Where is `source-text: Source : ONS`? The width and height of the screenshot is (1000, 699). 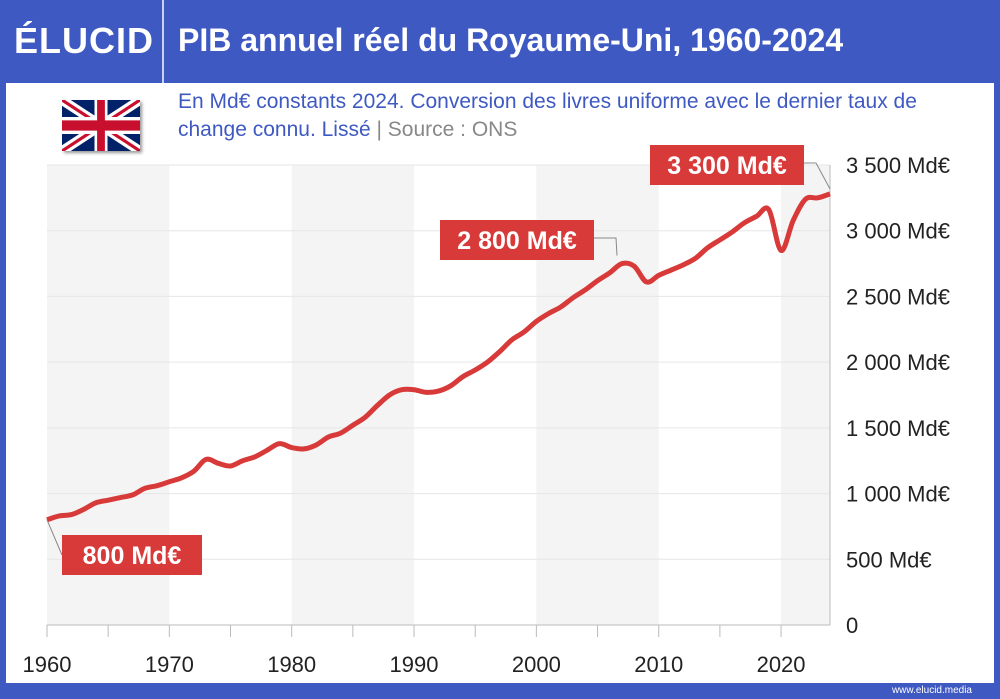 source-text: Source : ONS is located at coordinates (452, 129).